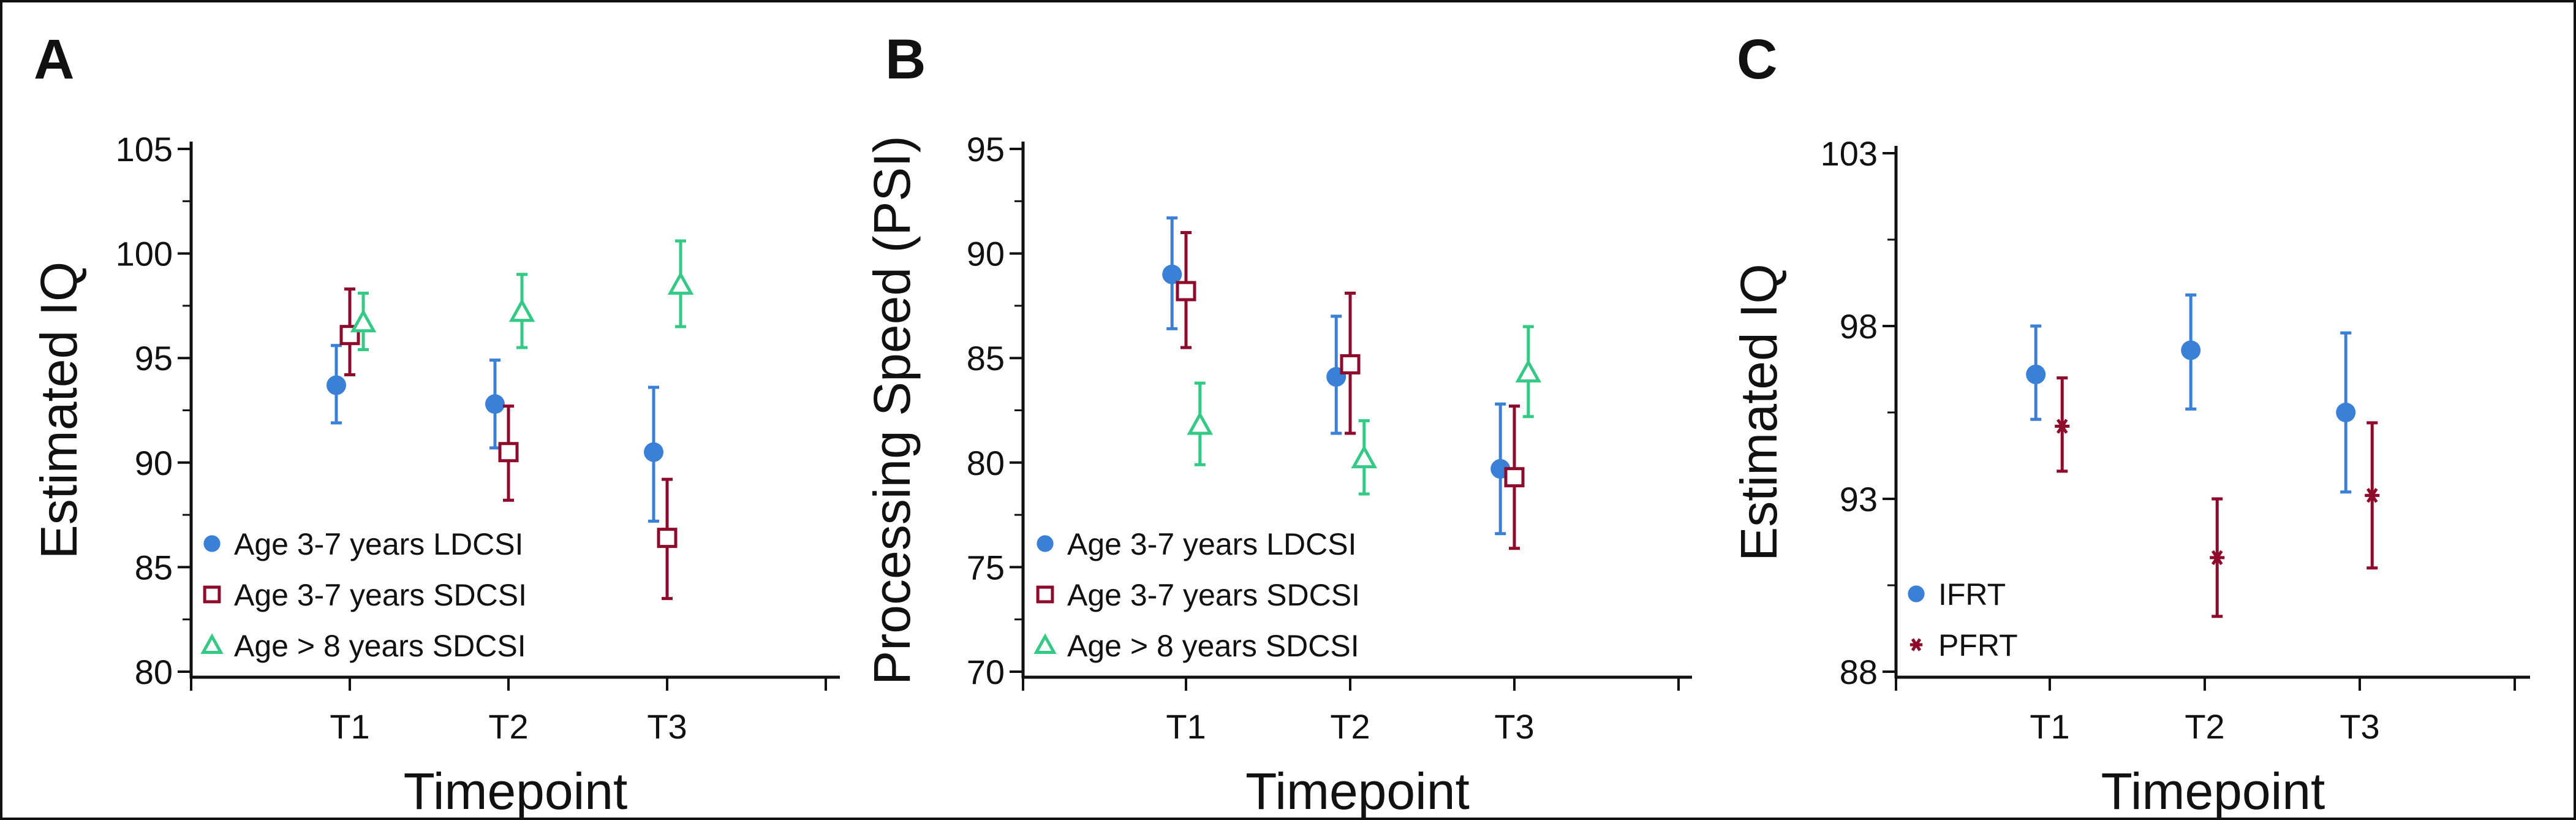 The image size is (2576, 820). What do you see at coordinates (1978, 645) in the screenshot?
I see `legend-label: PFRT` at bounding box center [1978, 645].